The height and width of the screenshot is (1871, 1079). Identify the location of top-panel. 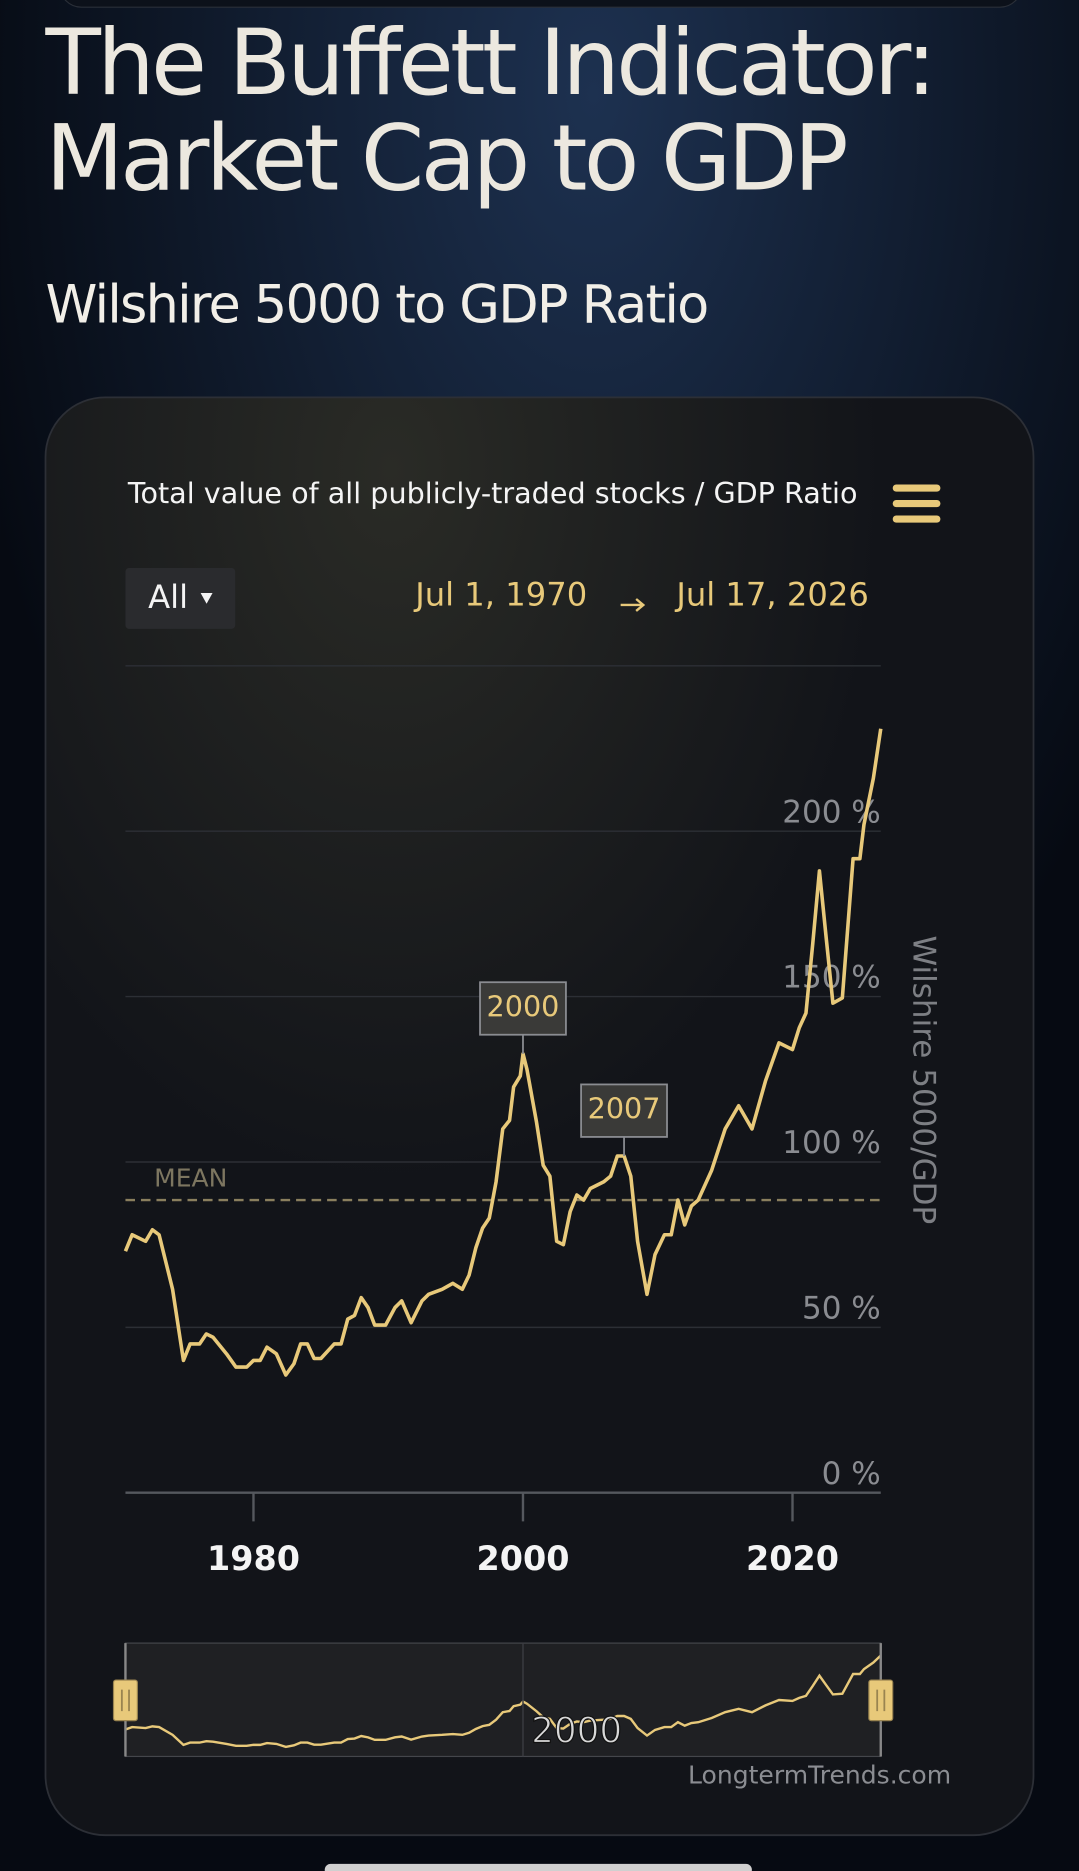
(540, 4).